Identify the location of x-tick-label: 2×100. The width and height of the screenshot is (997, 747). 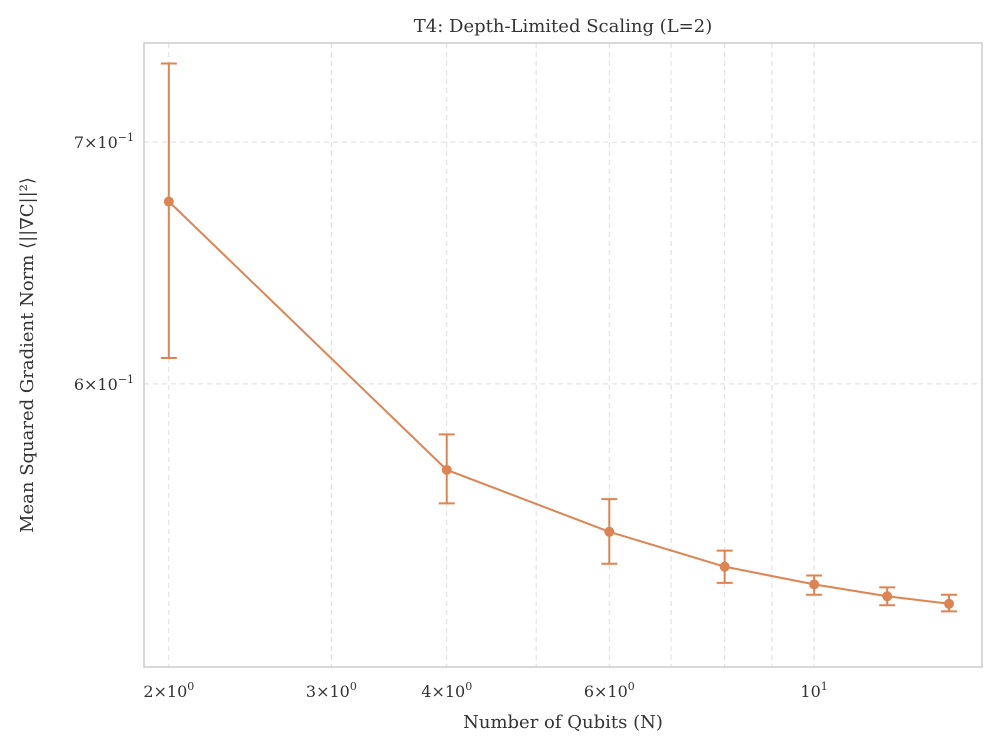
(168, 690).